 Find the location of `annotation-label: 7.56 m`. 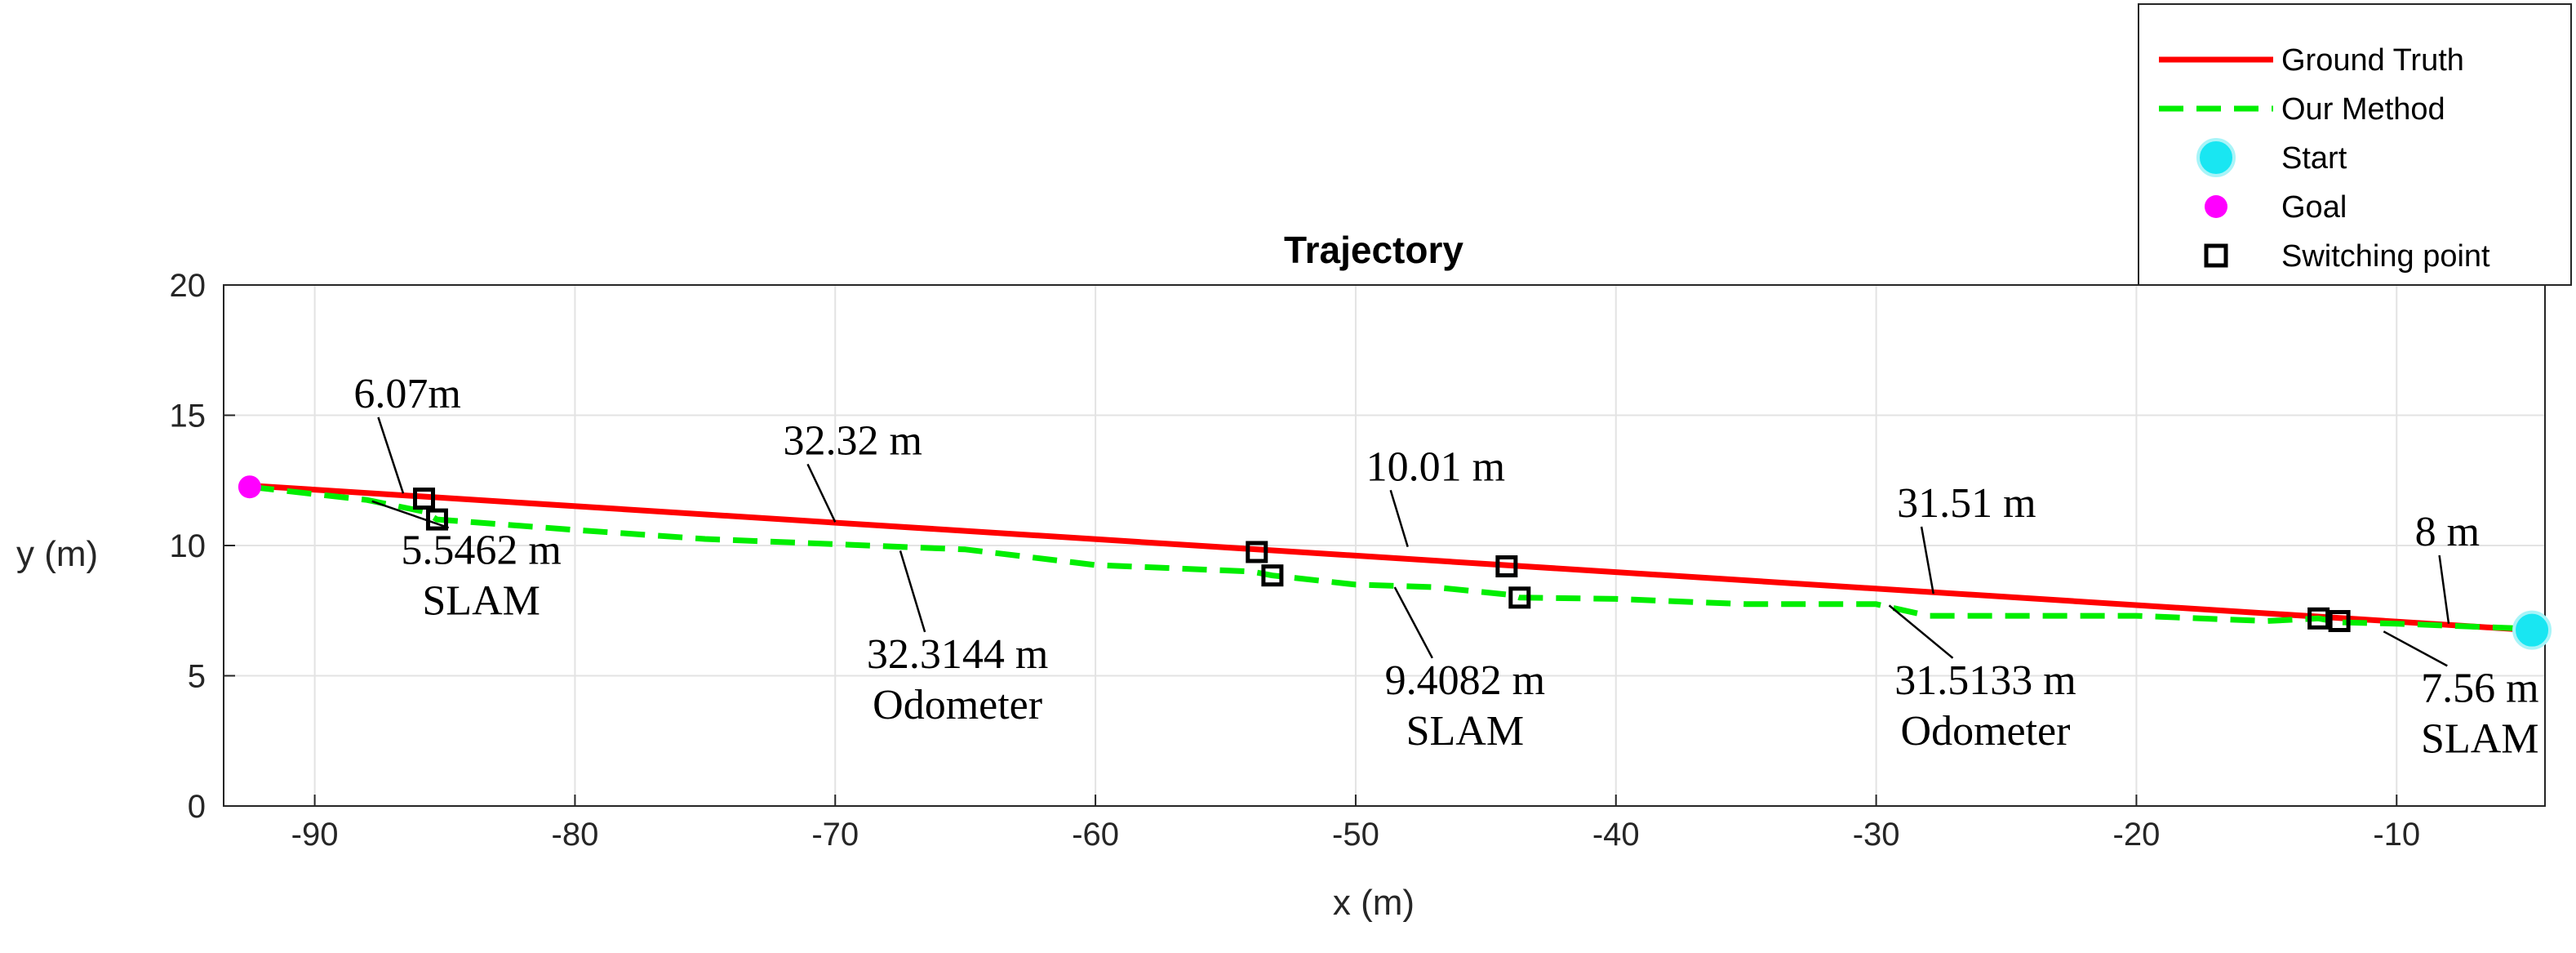

annotation-label: 7.56 m is located at coordinates (2479, 688).